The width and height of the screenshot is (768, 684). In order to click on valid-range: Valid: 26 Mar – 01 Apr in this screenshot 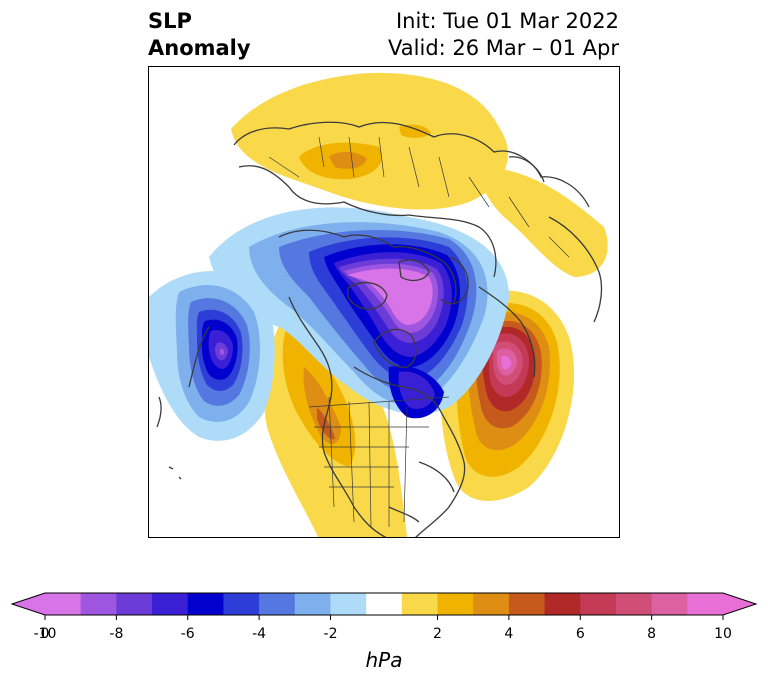, I will do `click(503, 48)`.